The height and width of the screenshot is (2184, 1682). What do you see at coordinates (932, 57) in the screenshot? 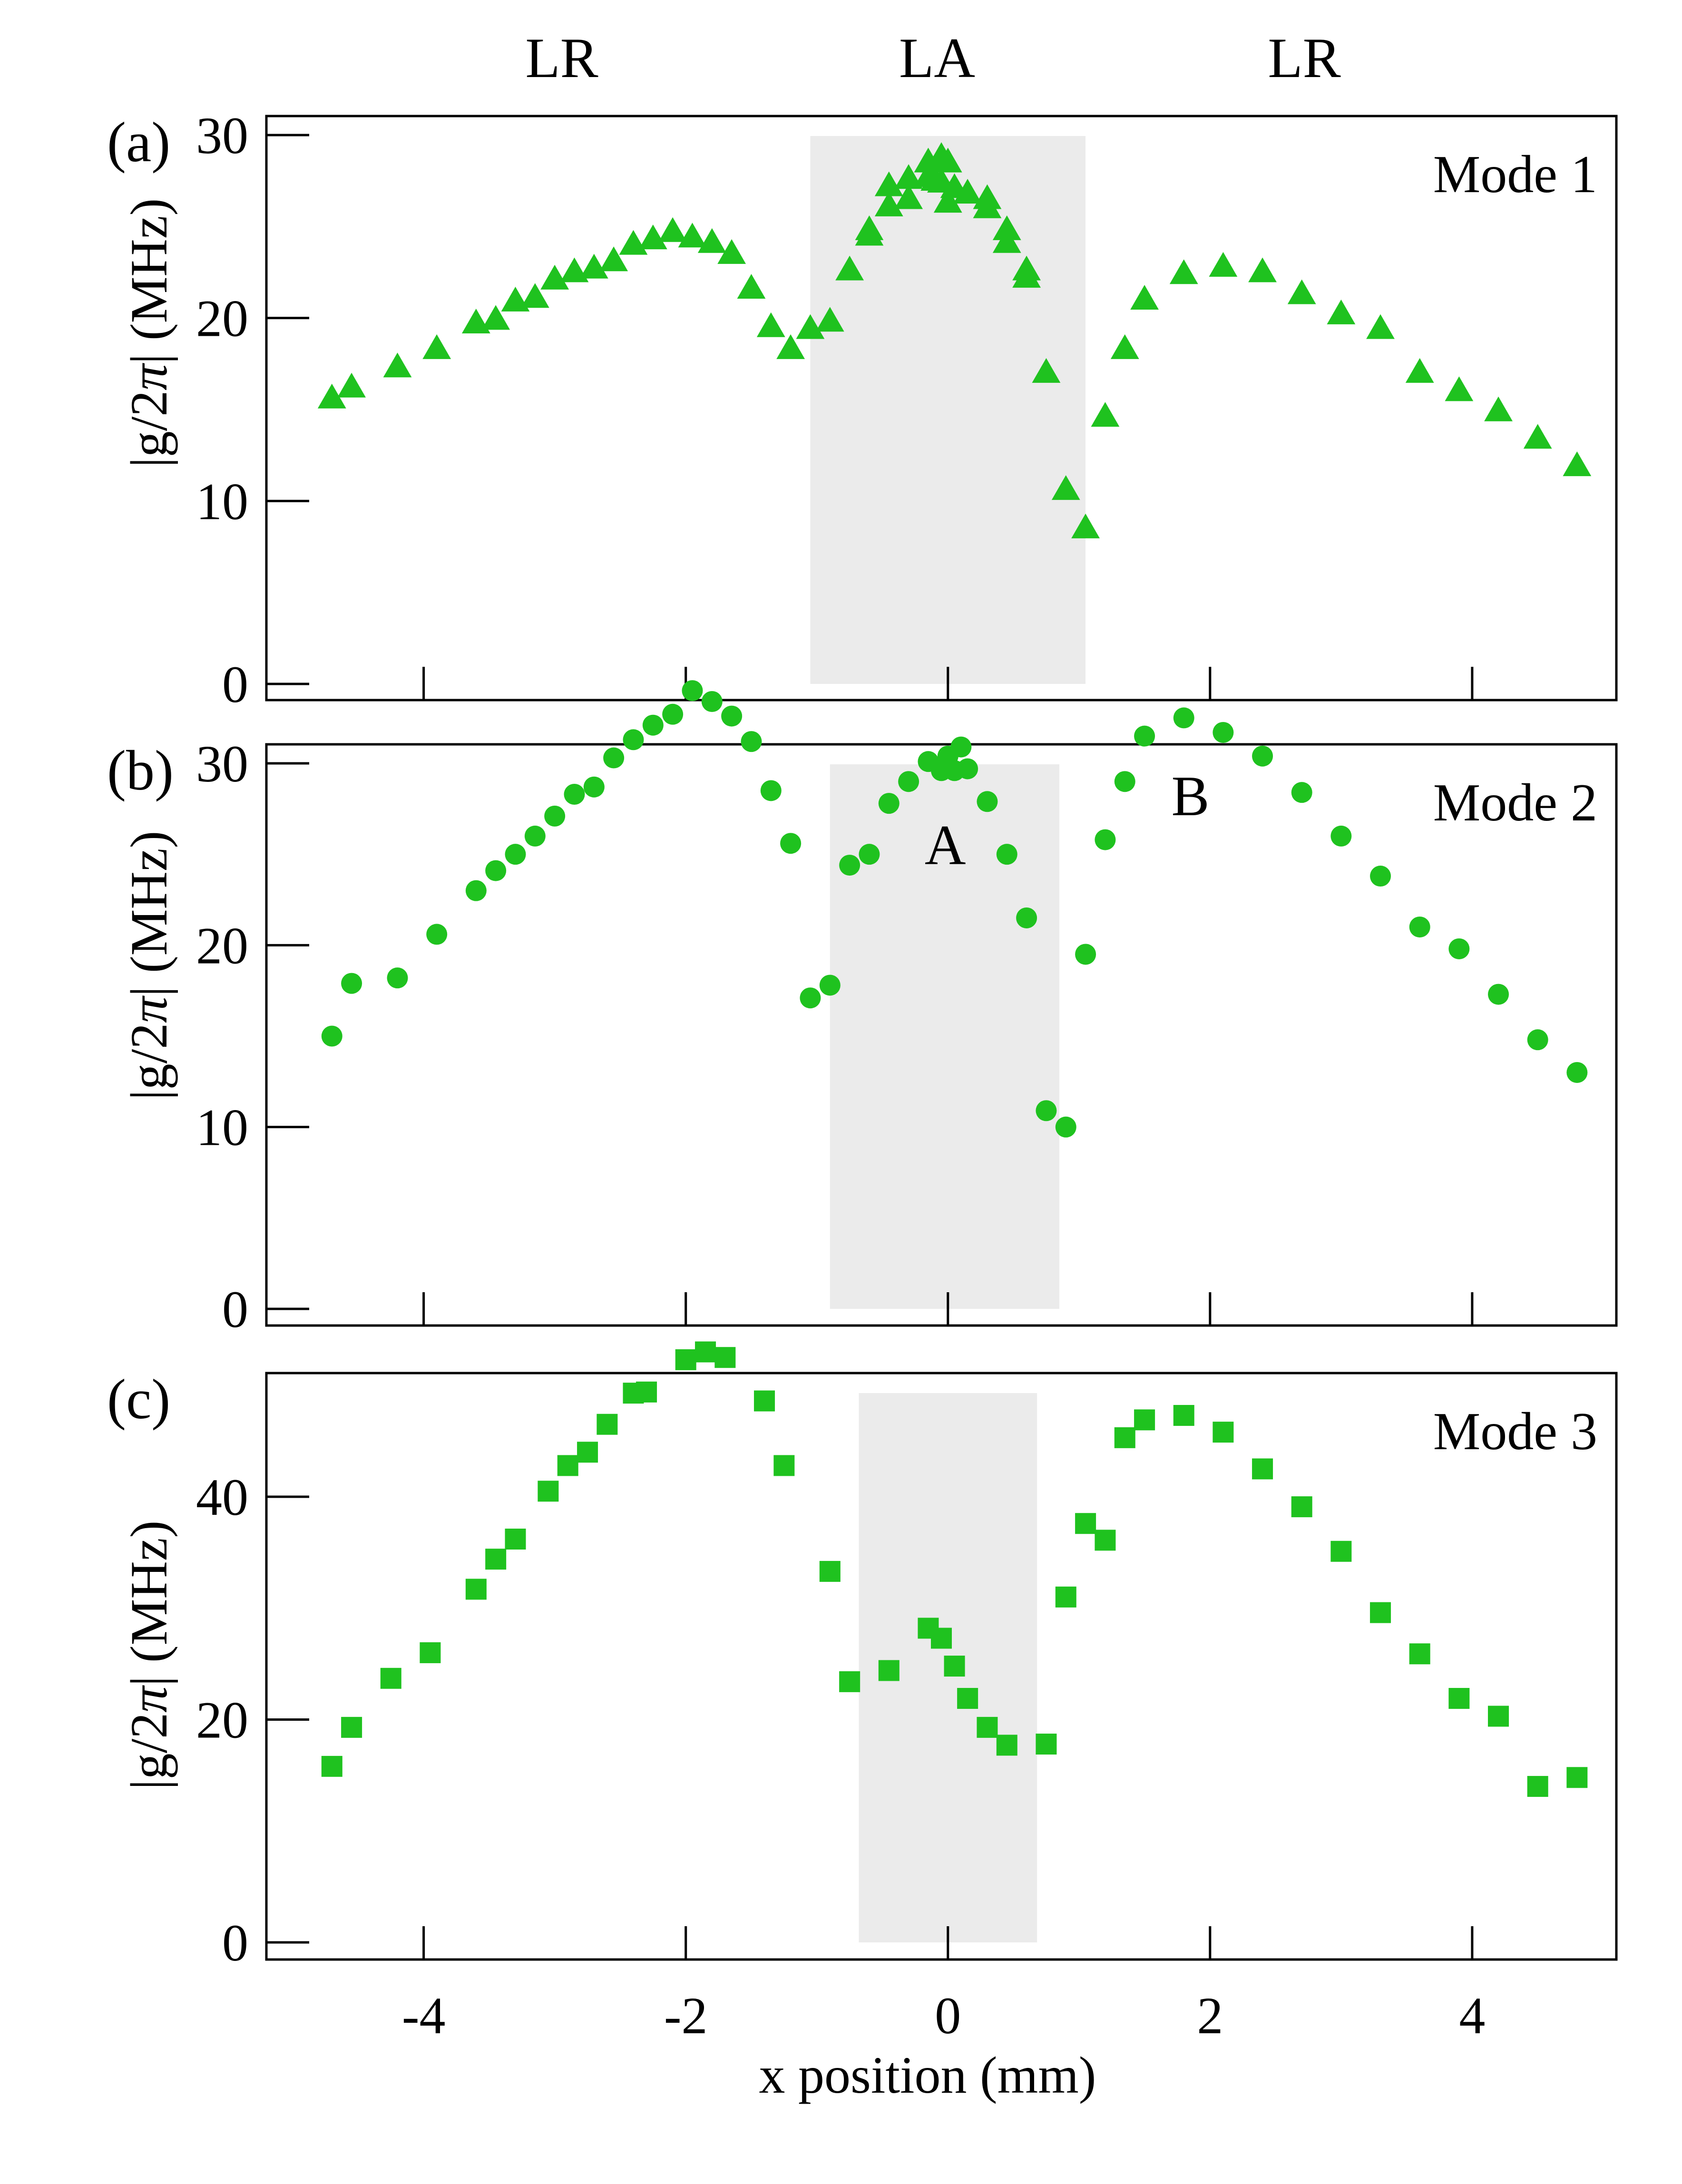
I see `region-labels: LR LA LR` at bounding box center [932, 57].